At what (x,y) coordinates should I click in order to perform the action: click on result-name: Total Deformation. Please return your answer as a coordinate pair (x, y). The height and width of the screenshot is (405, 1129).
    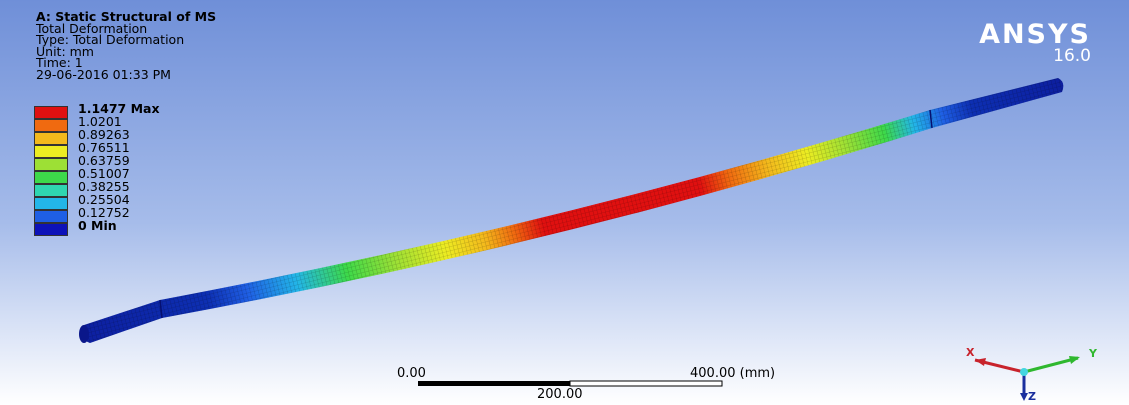
    Looking at the image, I should click on (92, 28).